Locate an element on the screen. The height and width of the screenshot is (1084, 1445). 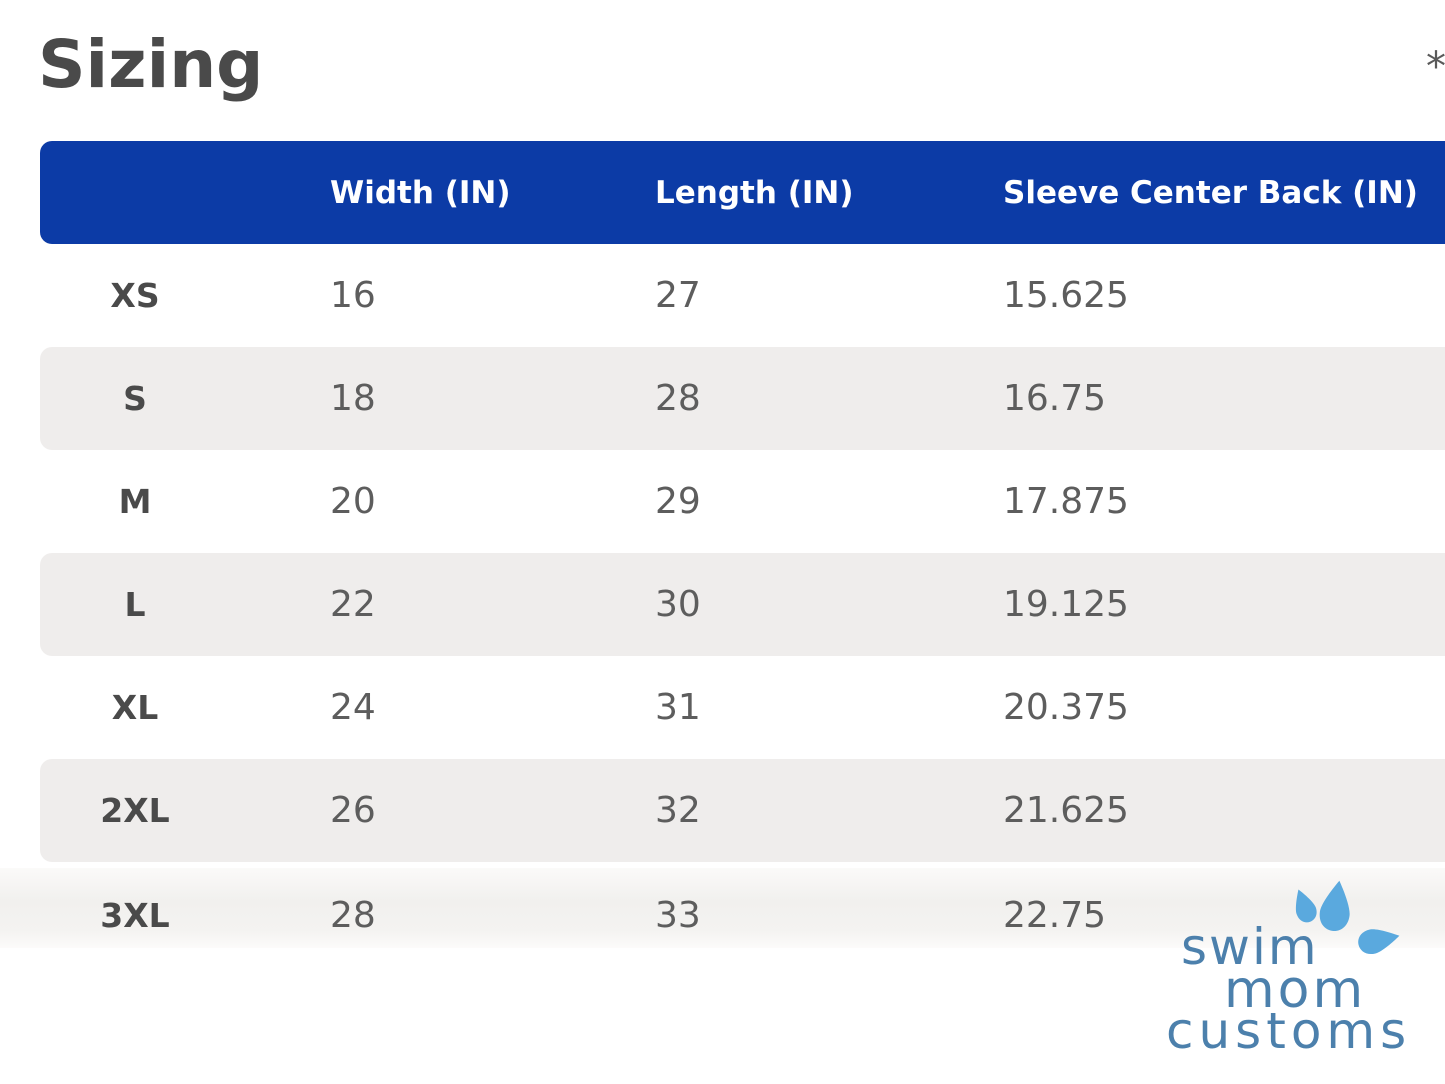
swim-mom-customs-logo: swim mom customs is located at coordinates (1297, 978).